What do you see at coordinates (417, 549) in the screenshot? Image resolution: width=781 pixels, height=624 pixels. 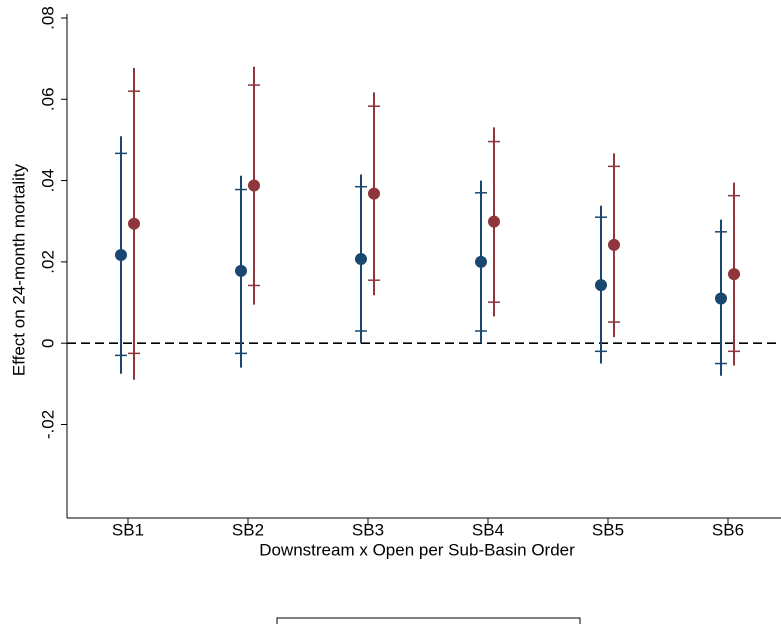 I see `x-axis-title: Downstream x Open per Sub-Basin Order` at bounding box center [417, 549].